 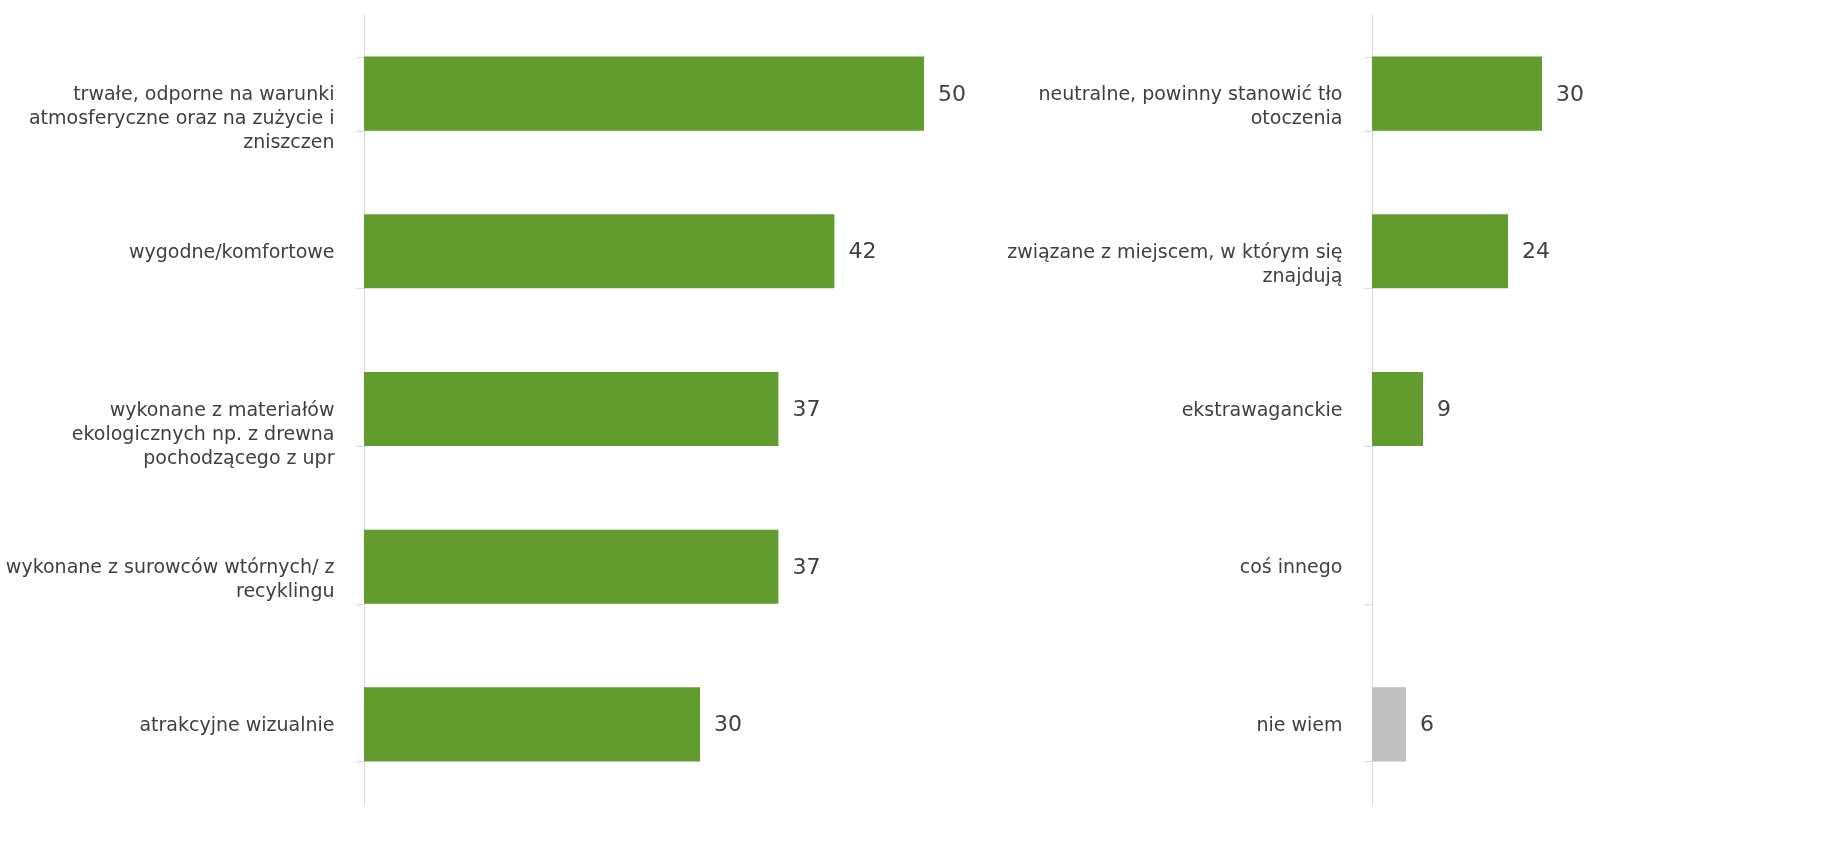 I want to click on data-label: 50, so click(x=952, y=93).